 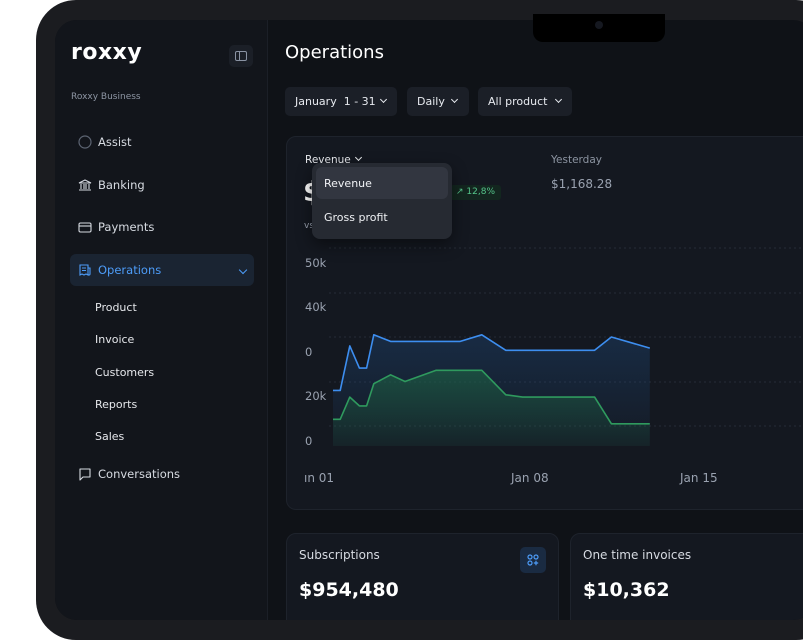 I want to click on sidebar-item-operations: Operations, so click(x=162, y=270).